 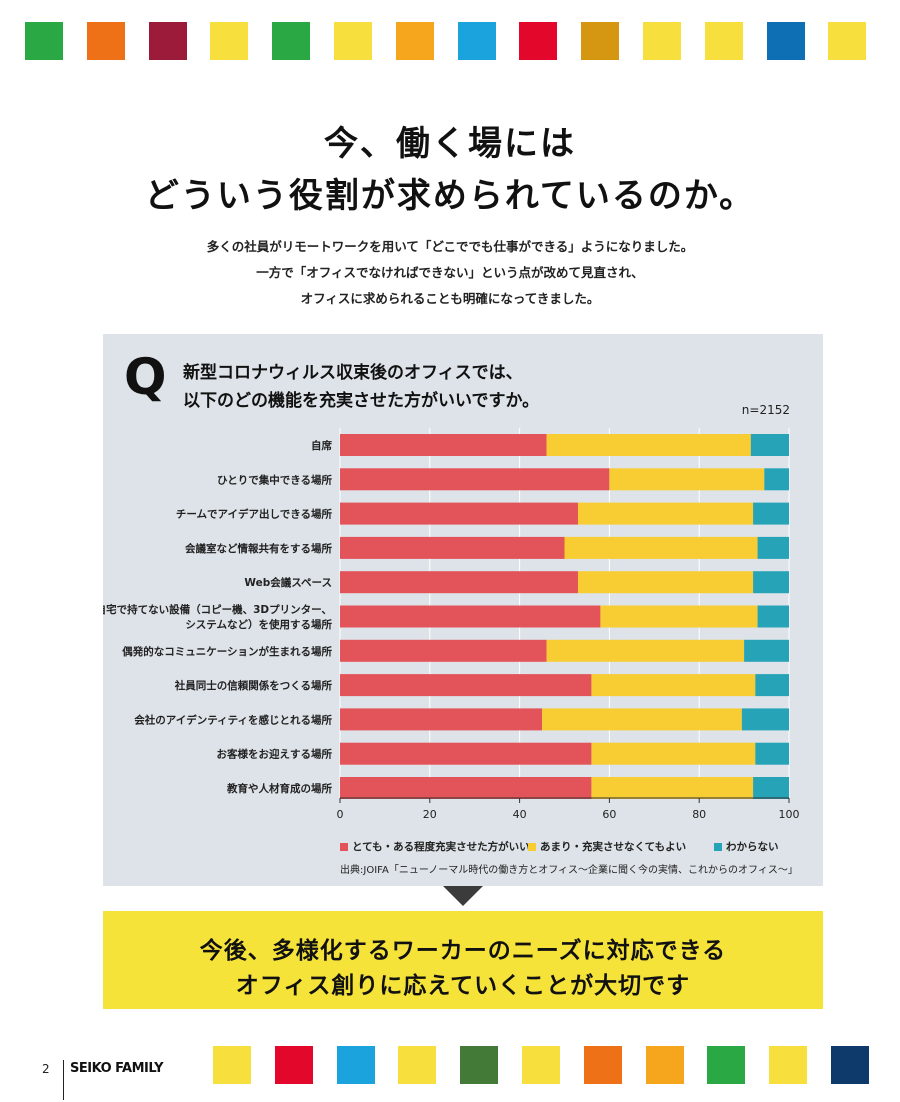 I want to click on question-line-1: 新型コロナウィルス収束後のオフィスでは、, so click(x=353, y=373).